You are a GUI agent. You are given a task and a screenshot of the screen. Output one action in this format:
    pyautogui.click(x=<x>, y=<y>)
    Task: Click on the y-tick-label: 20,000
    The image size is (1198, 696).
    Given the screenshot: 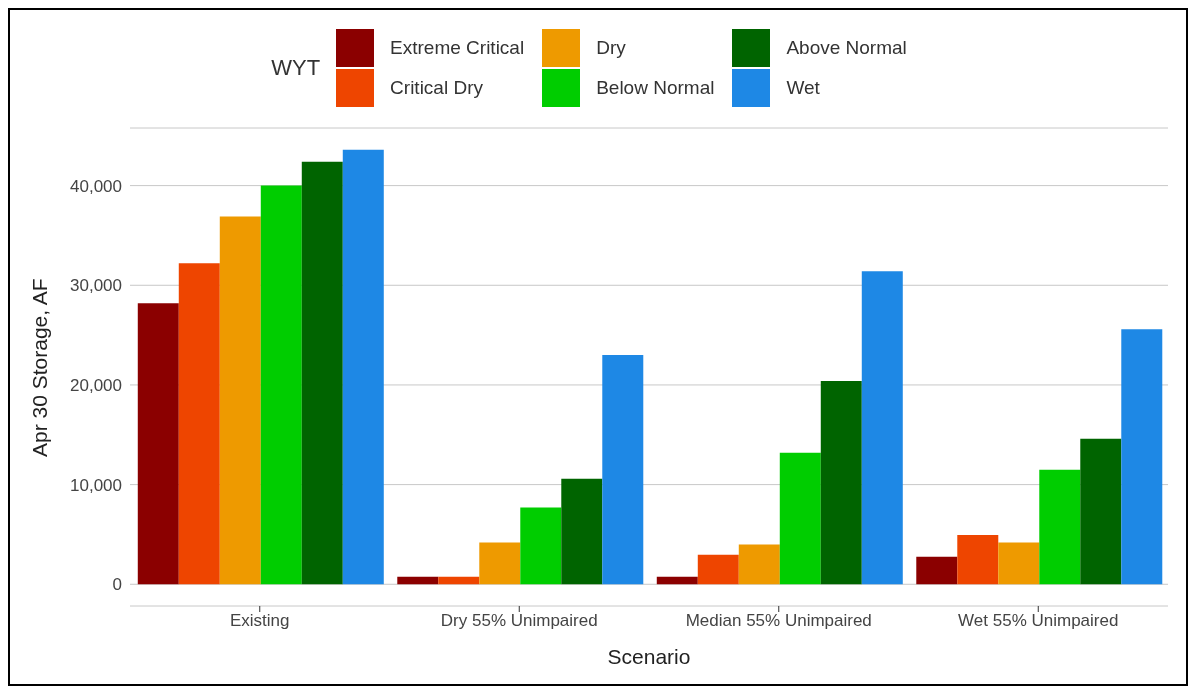 What is the action you would take?
    pyautogui.click(x=96, y=385)
    